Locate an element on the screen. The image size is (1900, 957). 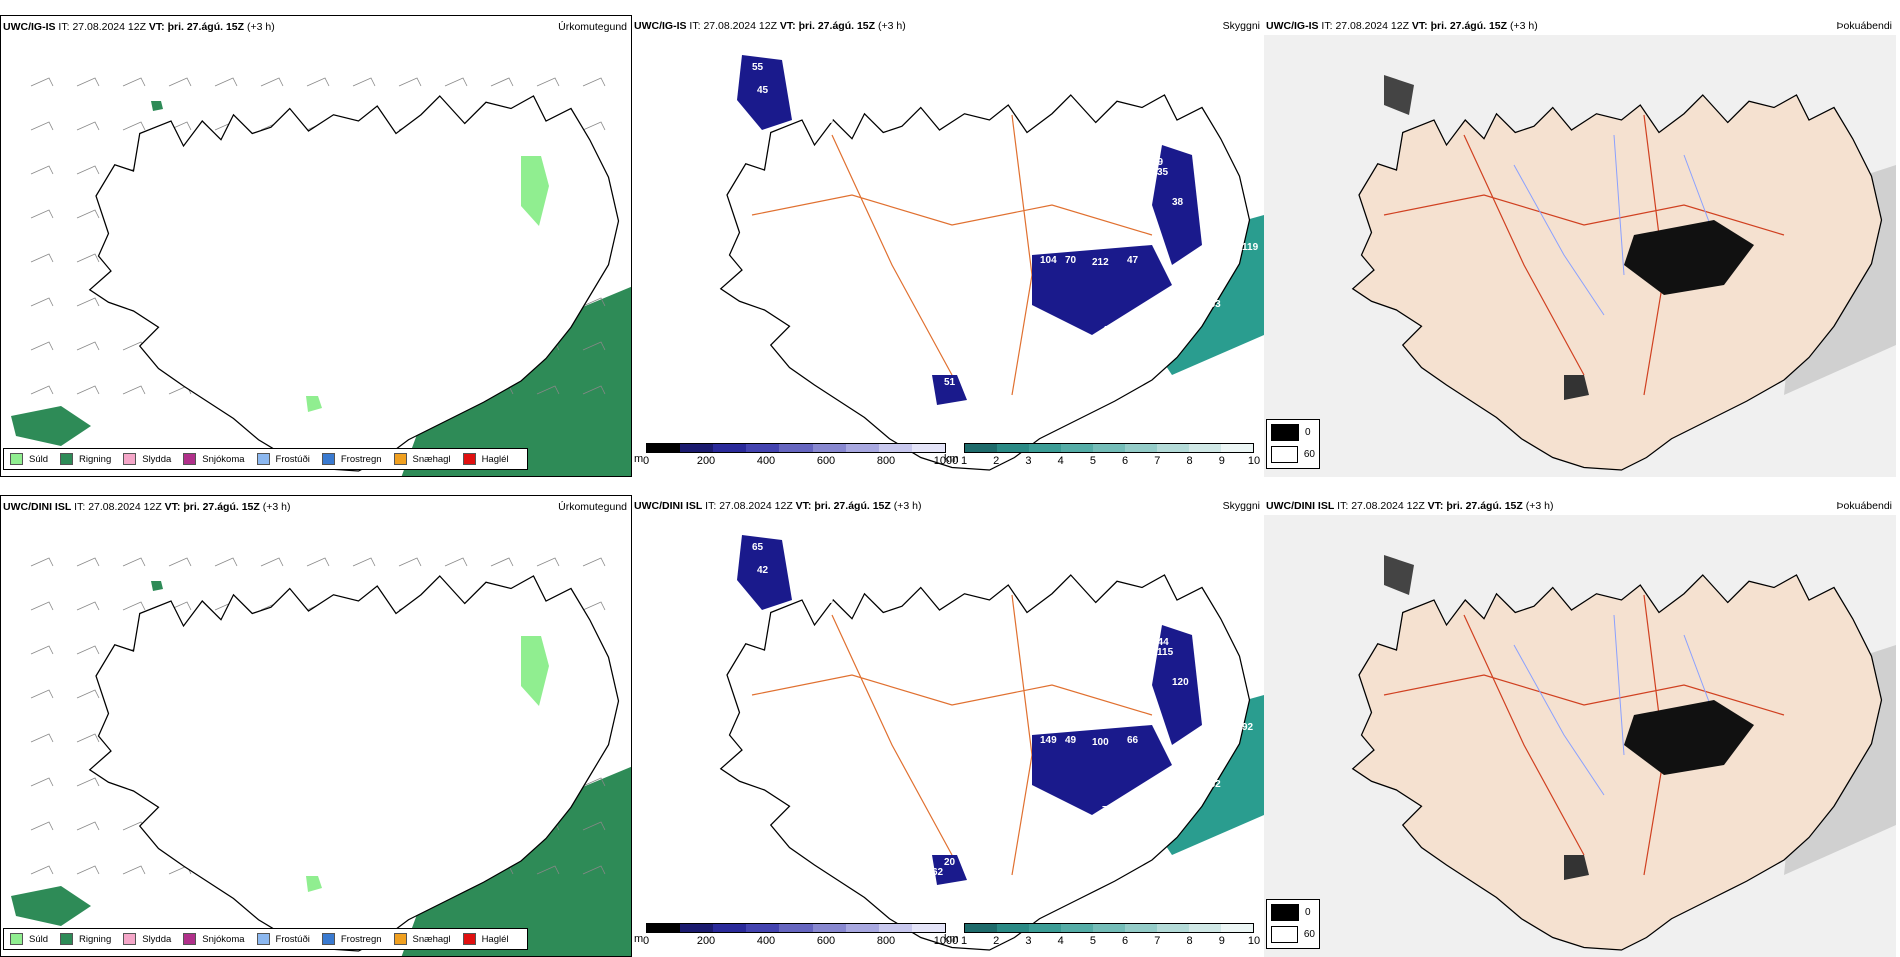
legend-item: Súld is located at coordinates (29, 459).